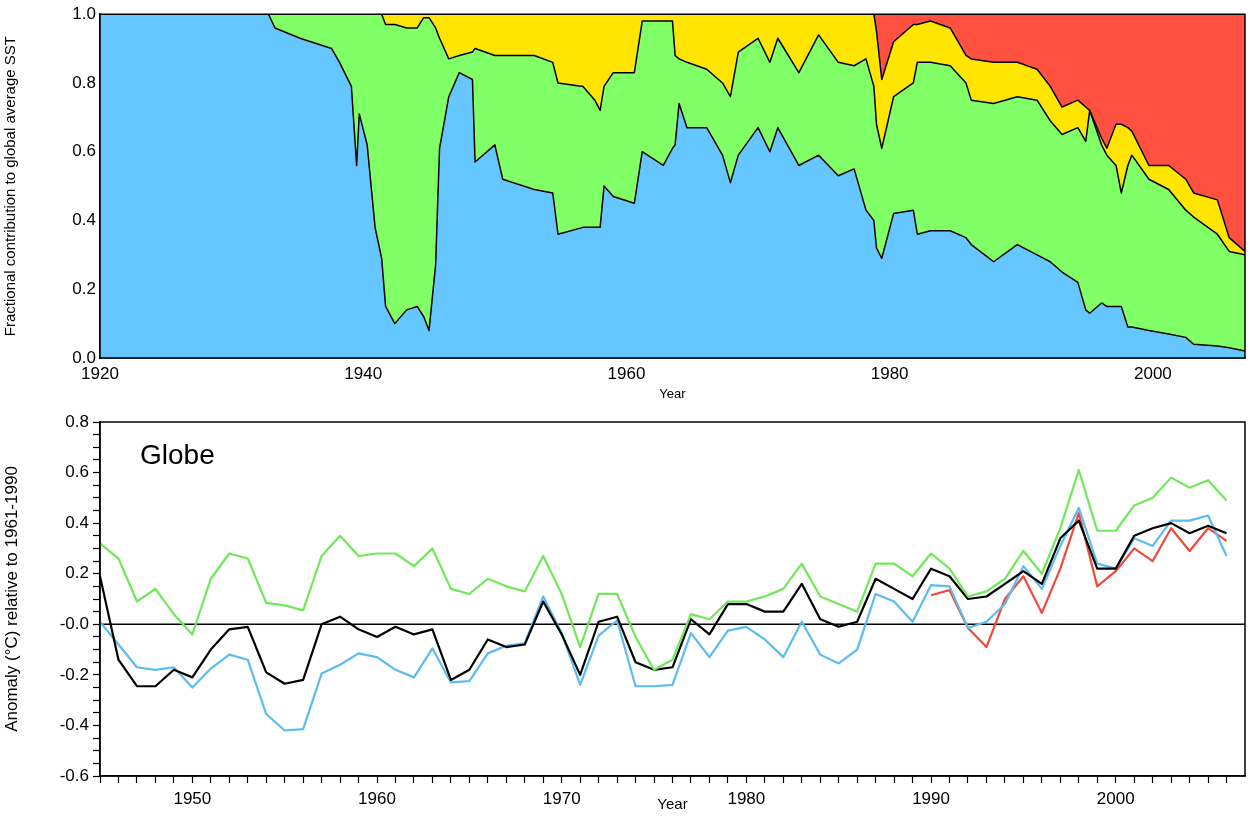  What do you see at coordinates (84, 13) in the screenshot?
I see `y-tick-label: 1.0` at bounding box center [84, 13].